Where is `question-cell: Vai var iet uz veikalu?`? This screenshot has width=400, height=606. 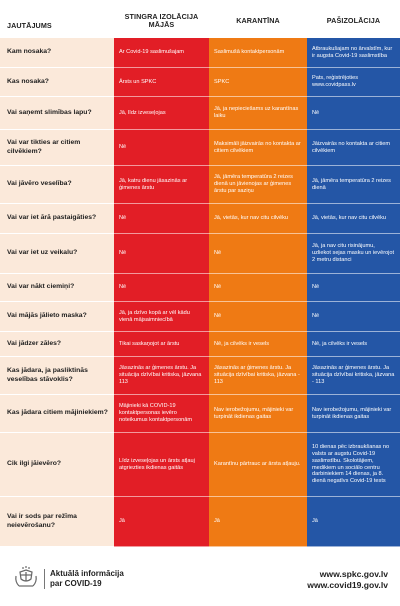 question-cell: Vai var iet uz veikalu? is located at coordinates (57, 254).